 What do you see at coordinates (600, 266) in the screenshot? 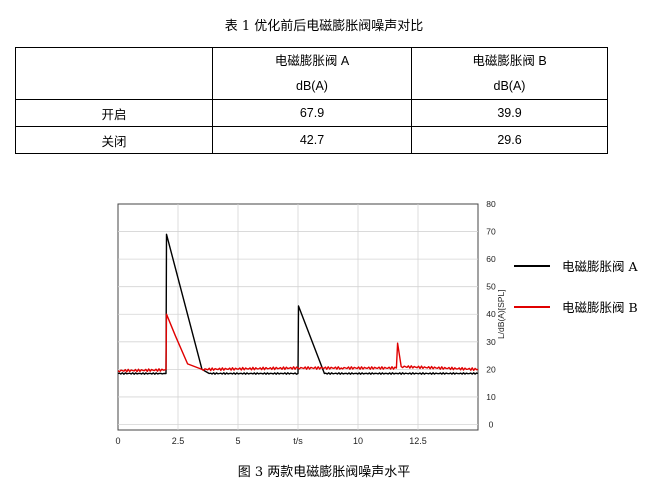
I see `legend-label-valve-a: 电磁膨胀阀 A` at bounding box center [600, 266].